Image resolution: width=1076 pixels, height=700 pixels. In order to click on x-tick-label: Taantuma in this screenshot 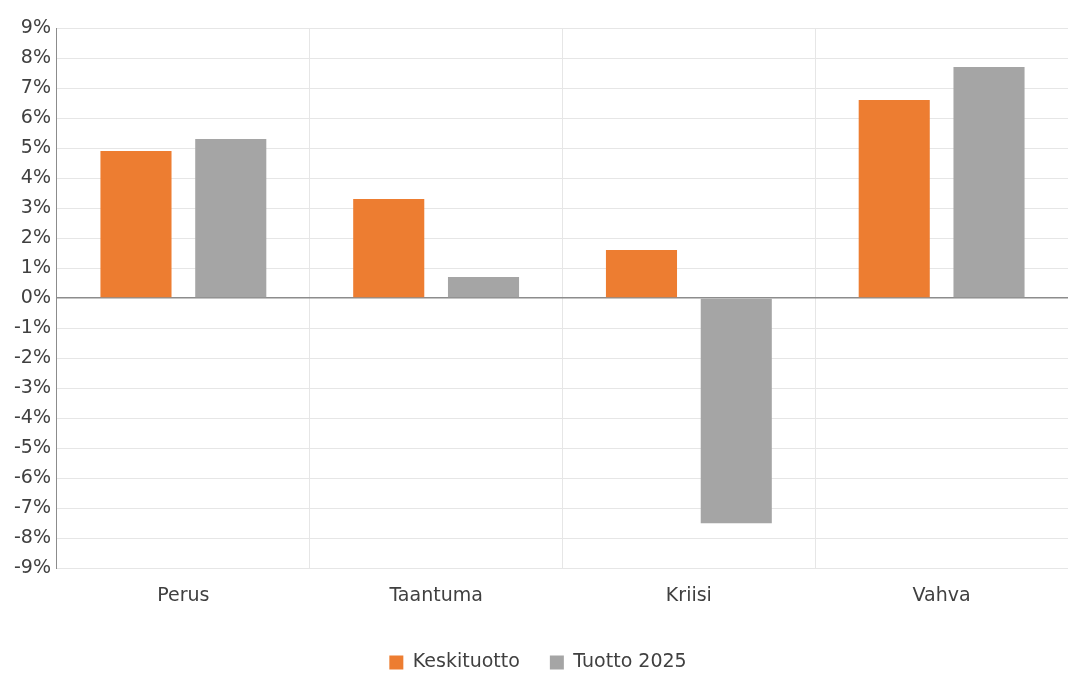, I will do `click(435, 593)`.